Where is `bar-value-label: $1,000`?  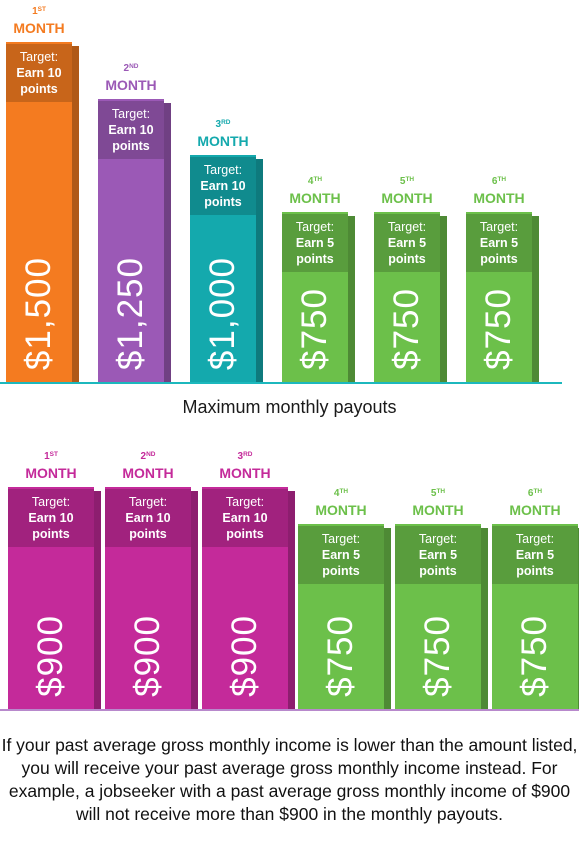
bar-value-label: $1,000 is located at coordinates (222, 313).